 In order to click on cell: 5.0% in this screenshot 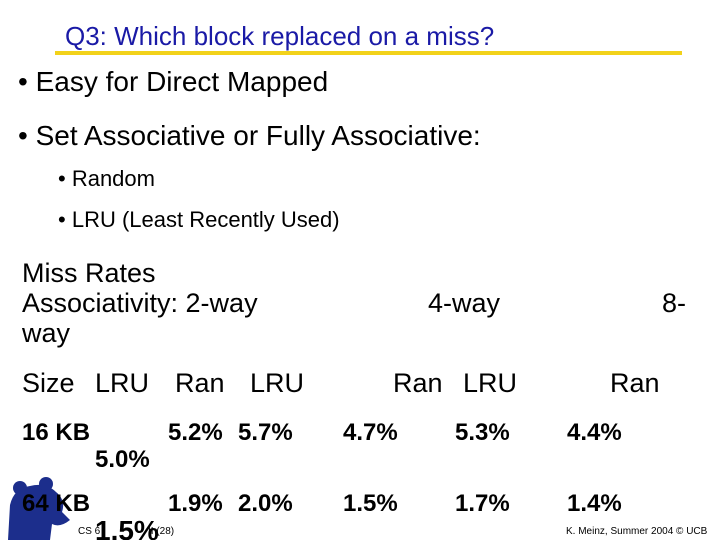, I will do `click(122, 459)`.